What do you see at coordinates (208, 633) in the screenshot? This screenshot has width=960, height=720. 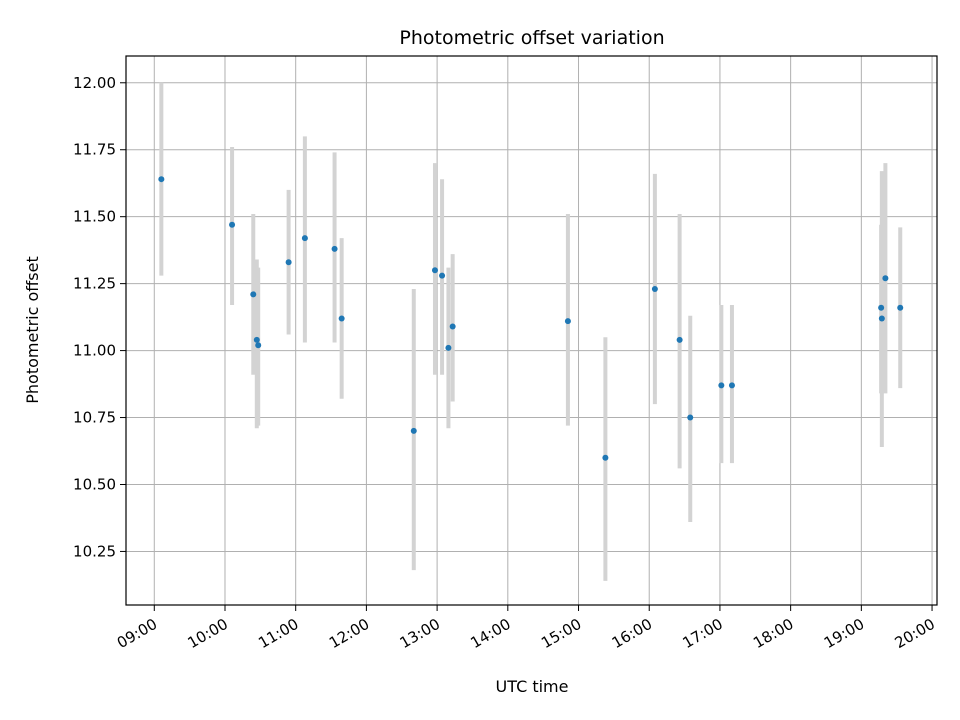 I see `x-tick-label: 10:00` at bounding box center [208, 633].